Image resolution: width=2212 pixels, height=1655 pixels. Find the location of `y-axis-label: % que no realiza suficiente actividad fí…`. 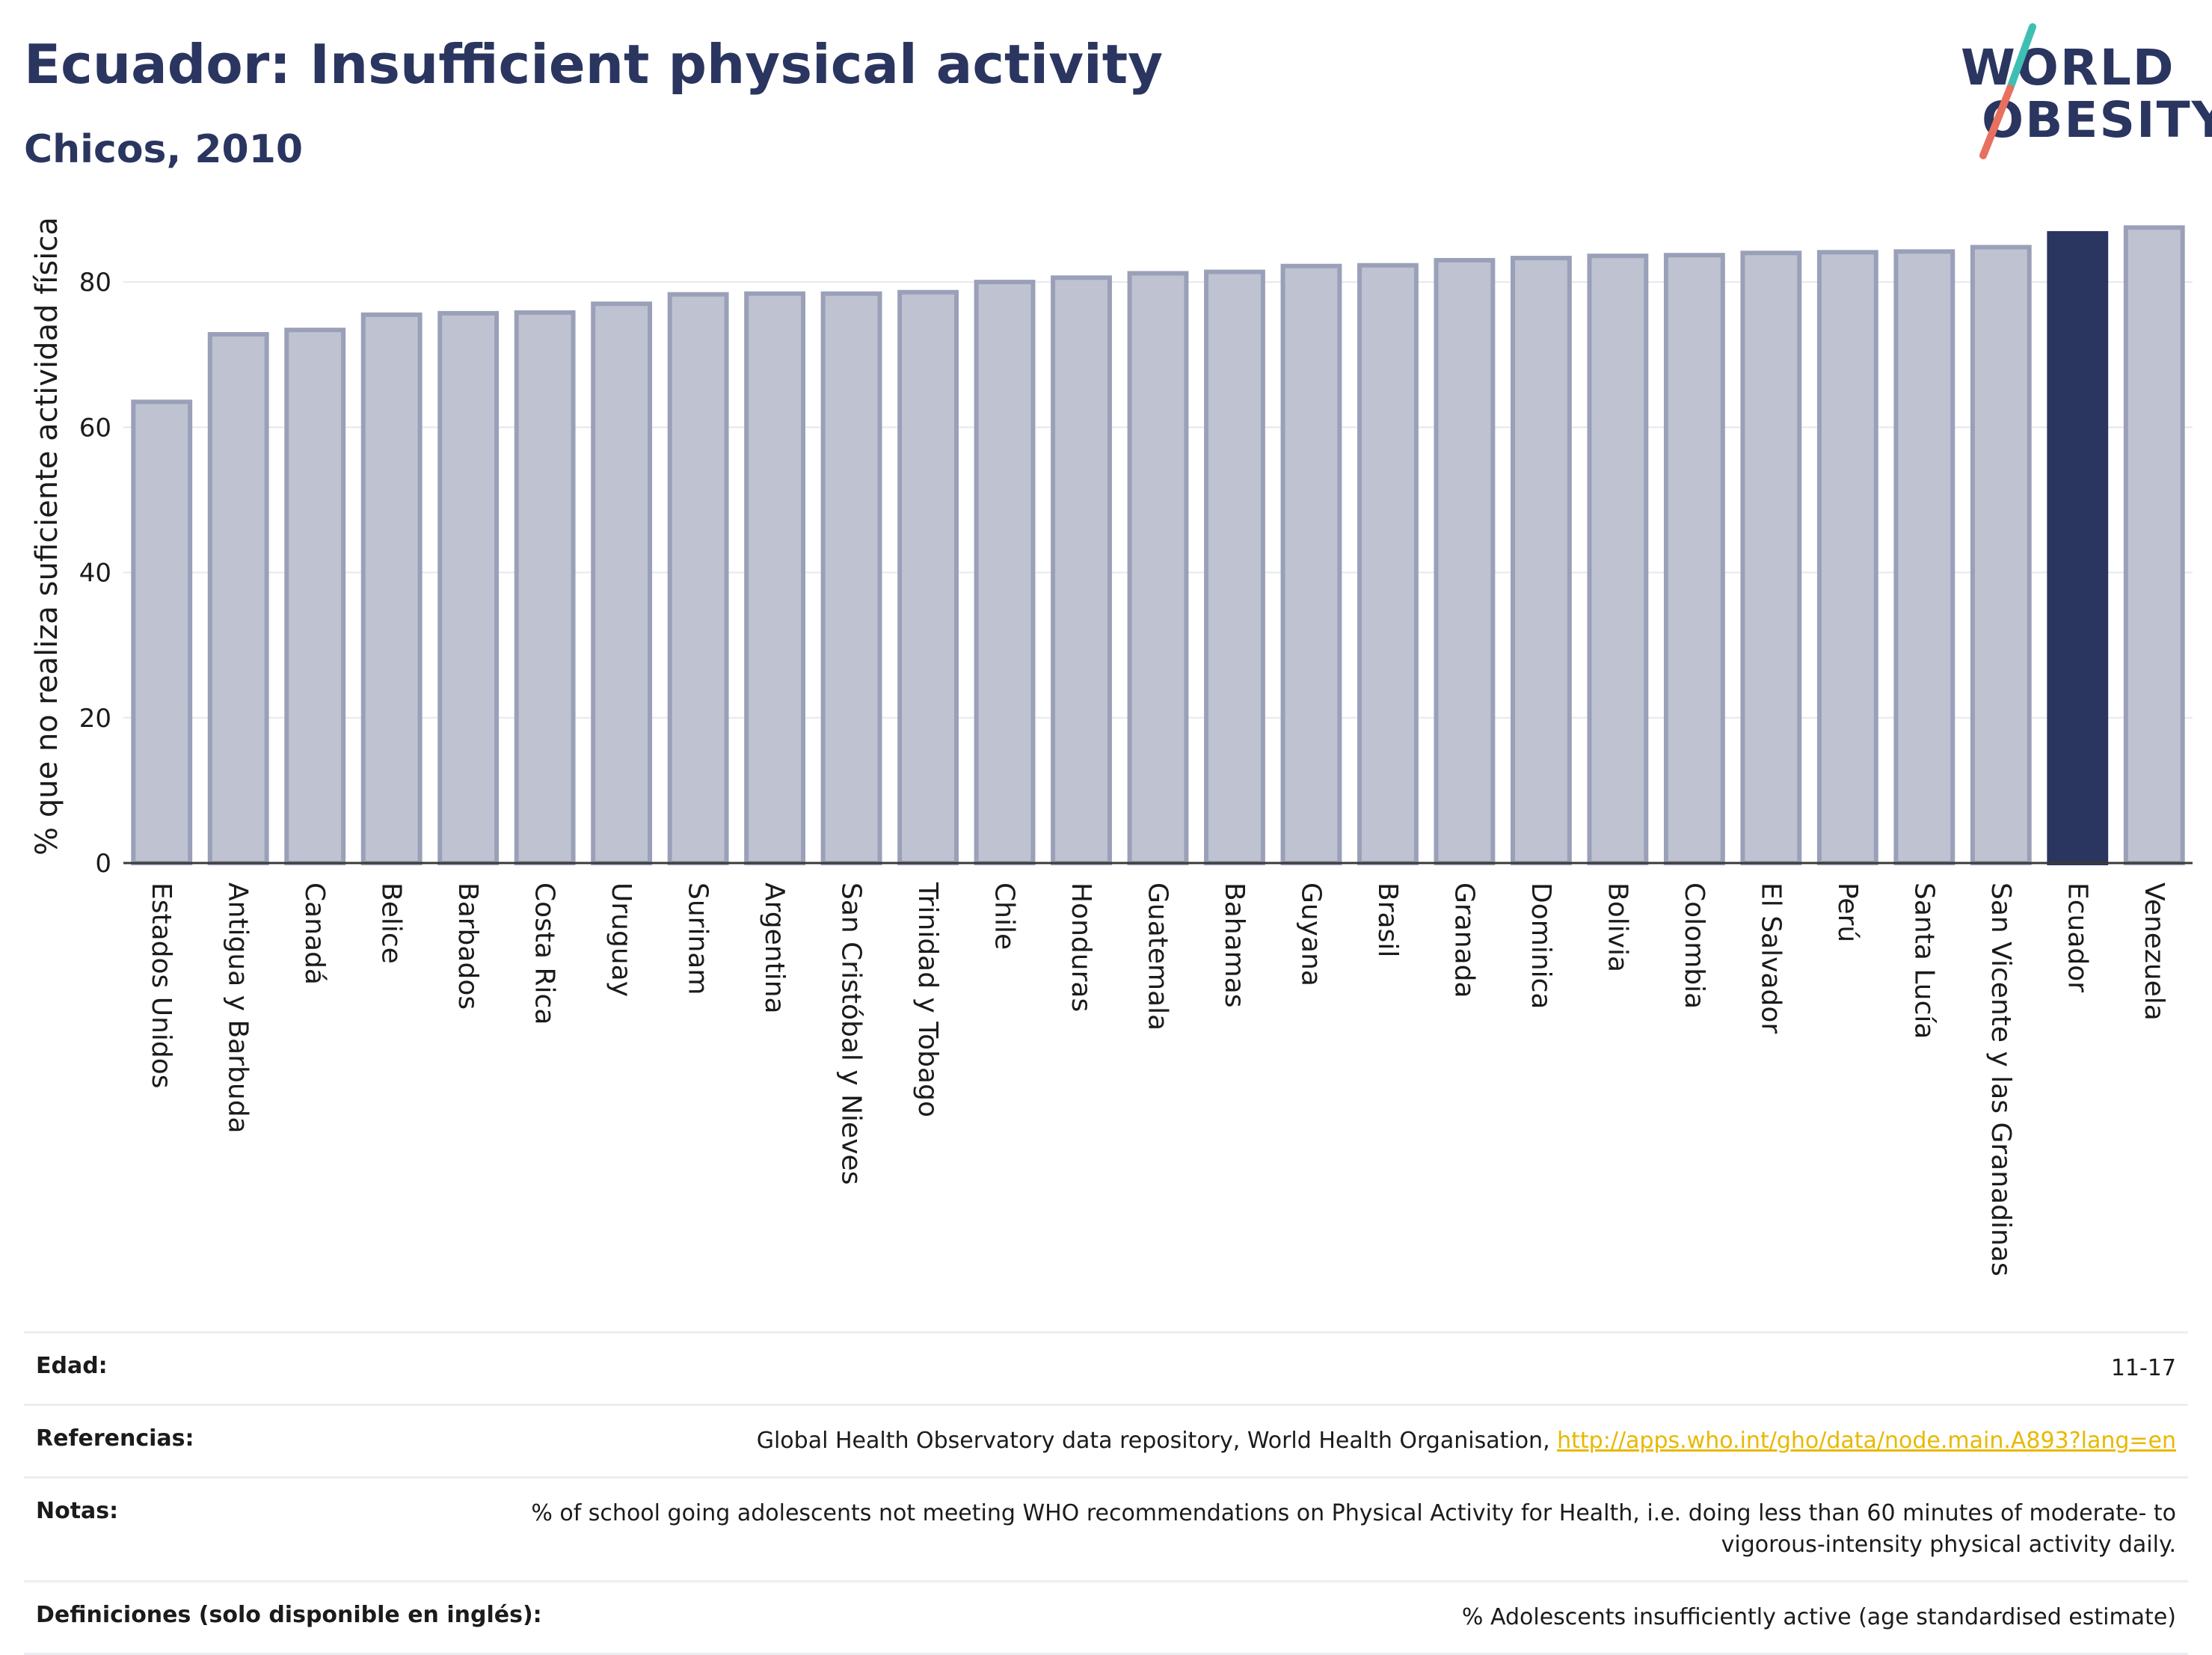

y-axis-label: % que no realiza suficiente actividad fí… is located at coordinates (47, 536).